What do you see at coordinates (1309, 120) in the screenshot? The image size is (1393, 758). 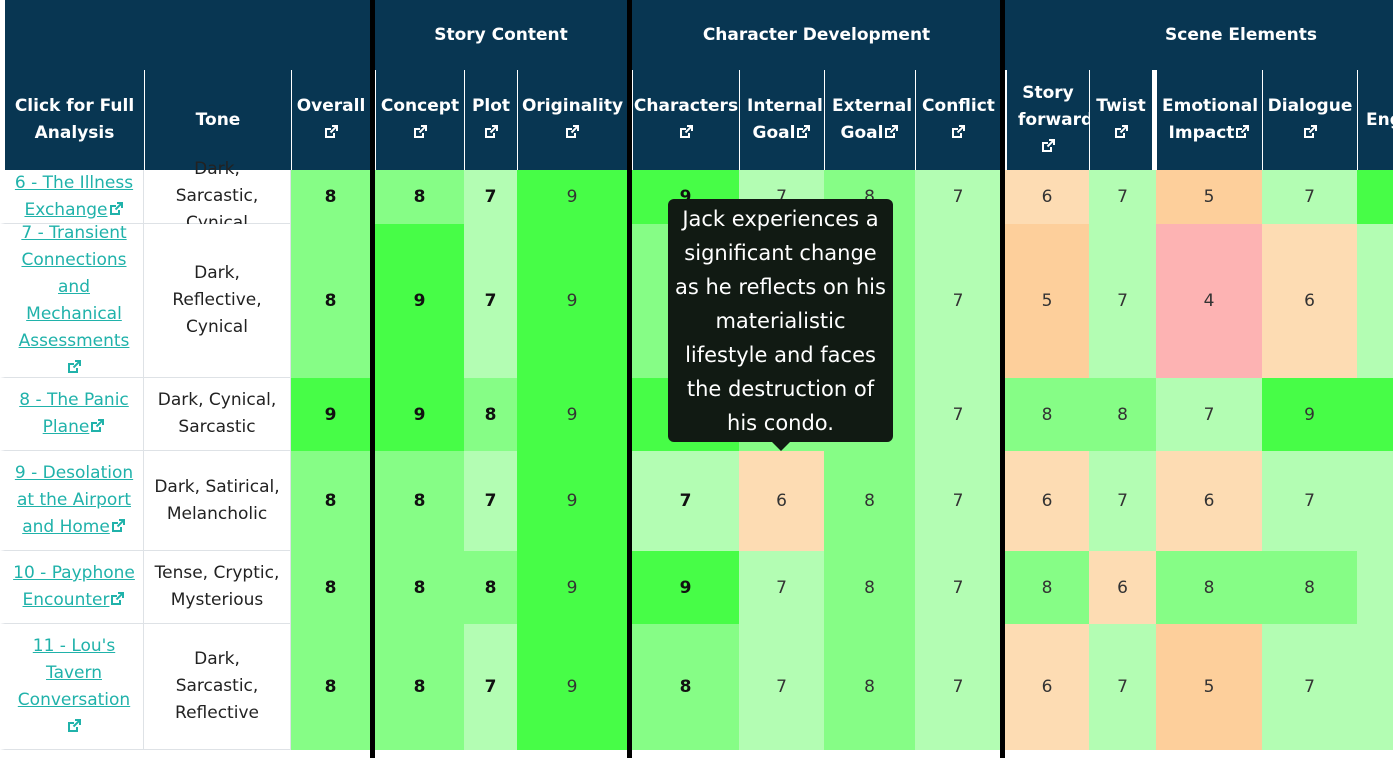 I see `col-header-dialogue: Dialogue` at bounding box center [1309, 120].